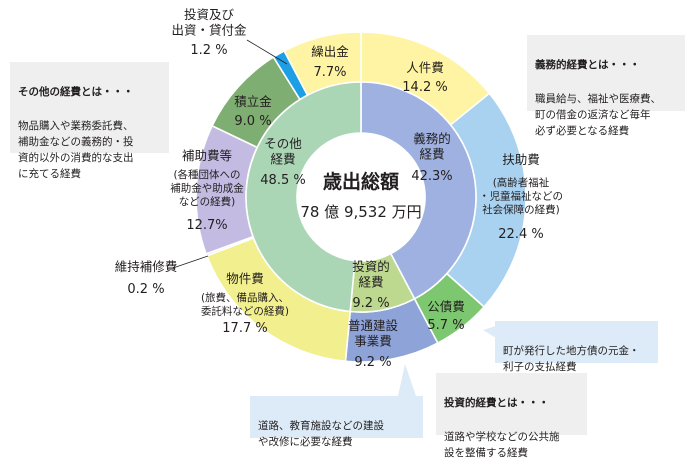 Image resolution: width=695 pixels, height=461 pixels. I want to click on note-investment-body: 道路や学校などの公共施 設を整備する経費, so click(502, 445).